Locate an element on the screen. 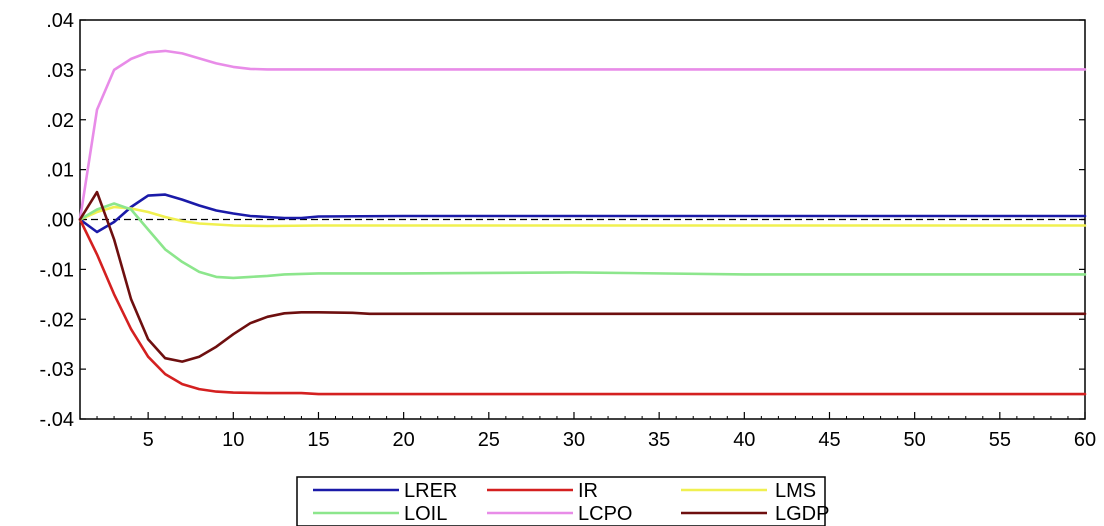  x-tick-label: 60 is located at coordinates (1085, 440).